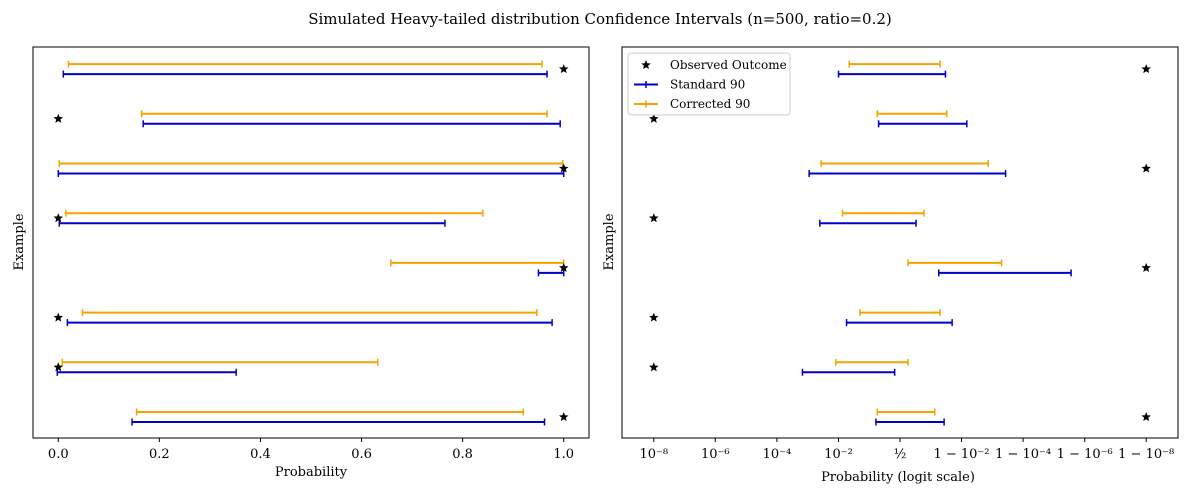 The height and width of the screenshot is (500, 1200). Describe the element at coordinates (260, 454) in the screenshot. I see `x-tick-label: 0.4` at that location.